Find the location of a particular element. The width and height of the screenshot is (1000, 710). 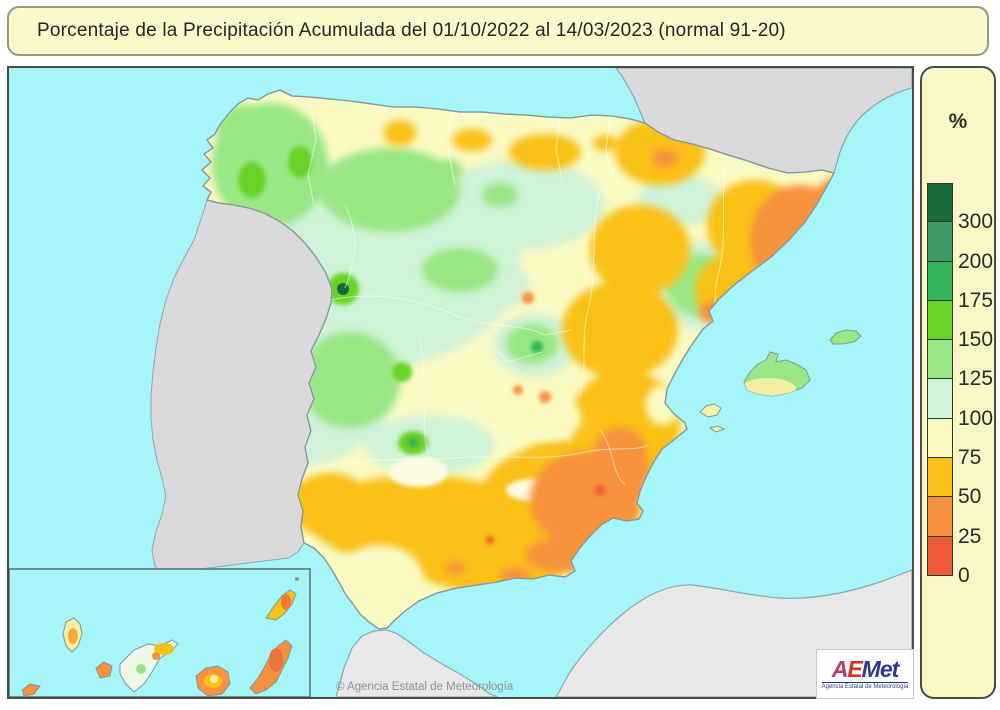

legend-bin: 150 is located at coordinates (960, 325).